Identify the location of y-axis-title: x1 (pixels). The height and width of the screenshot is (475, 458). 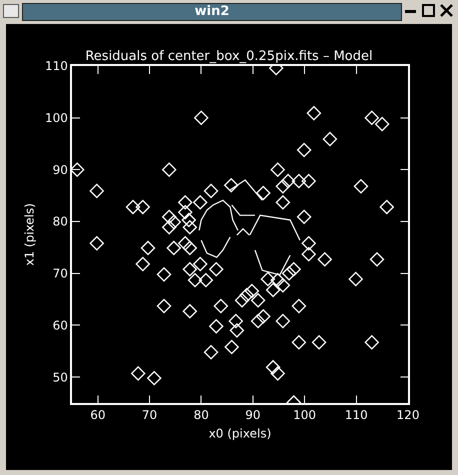
(29, 234).